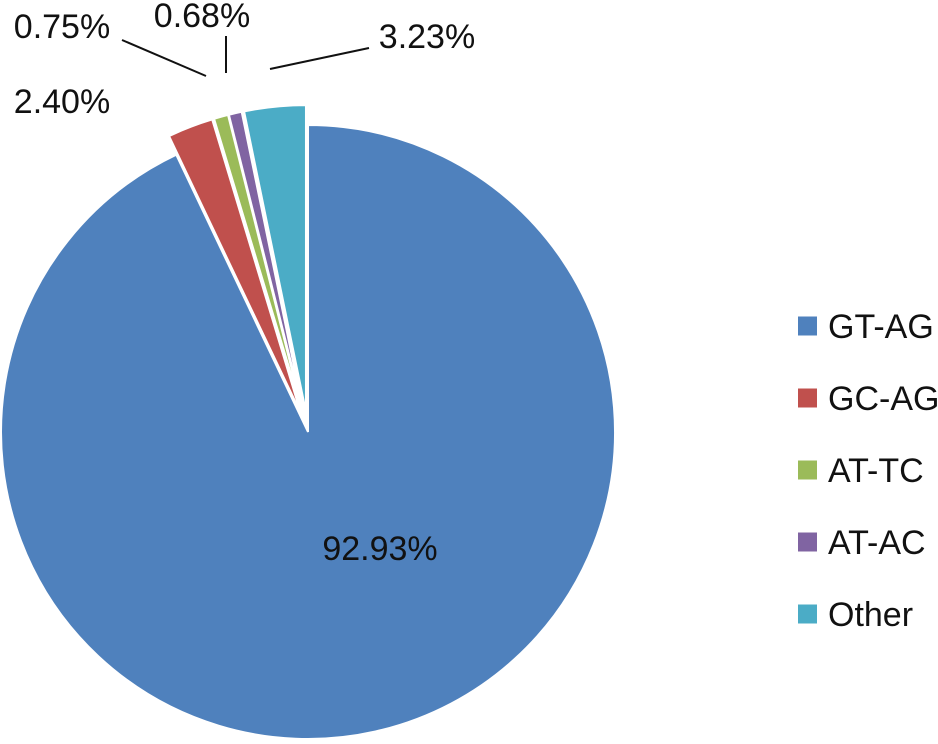 Image resolution: width=938 pixels, height=744 pixels. I want to click on data-label-at-tc: 0.75%, so click(62, 27).